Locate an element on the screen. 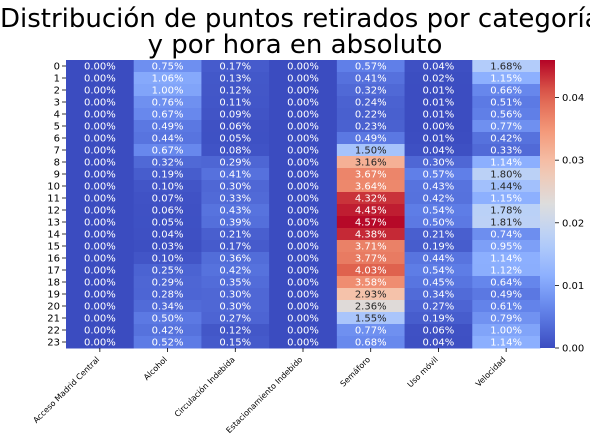  cell-value-label: 0.17% is located at coordinates (235, 67).